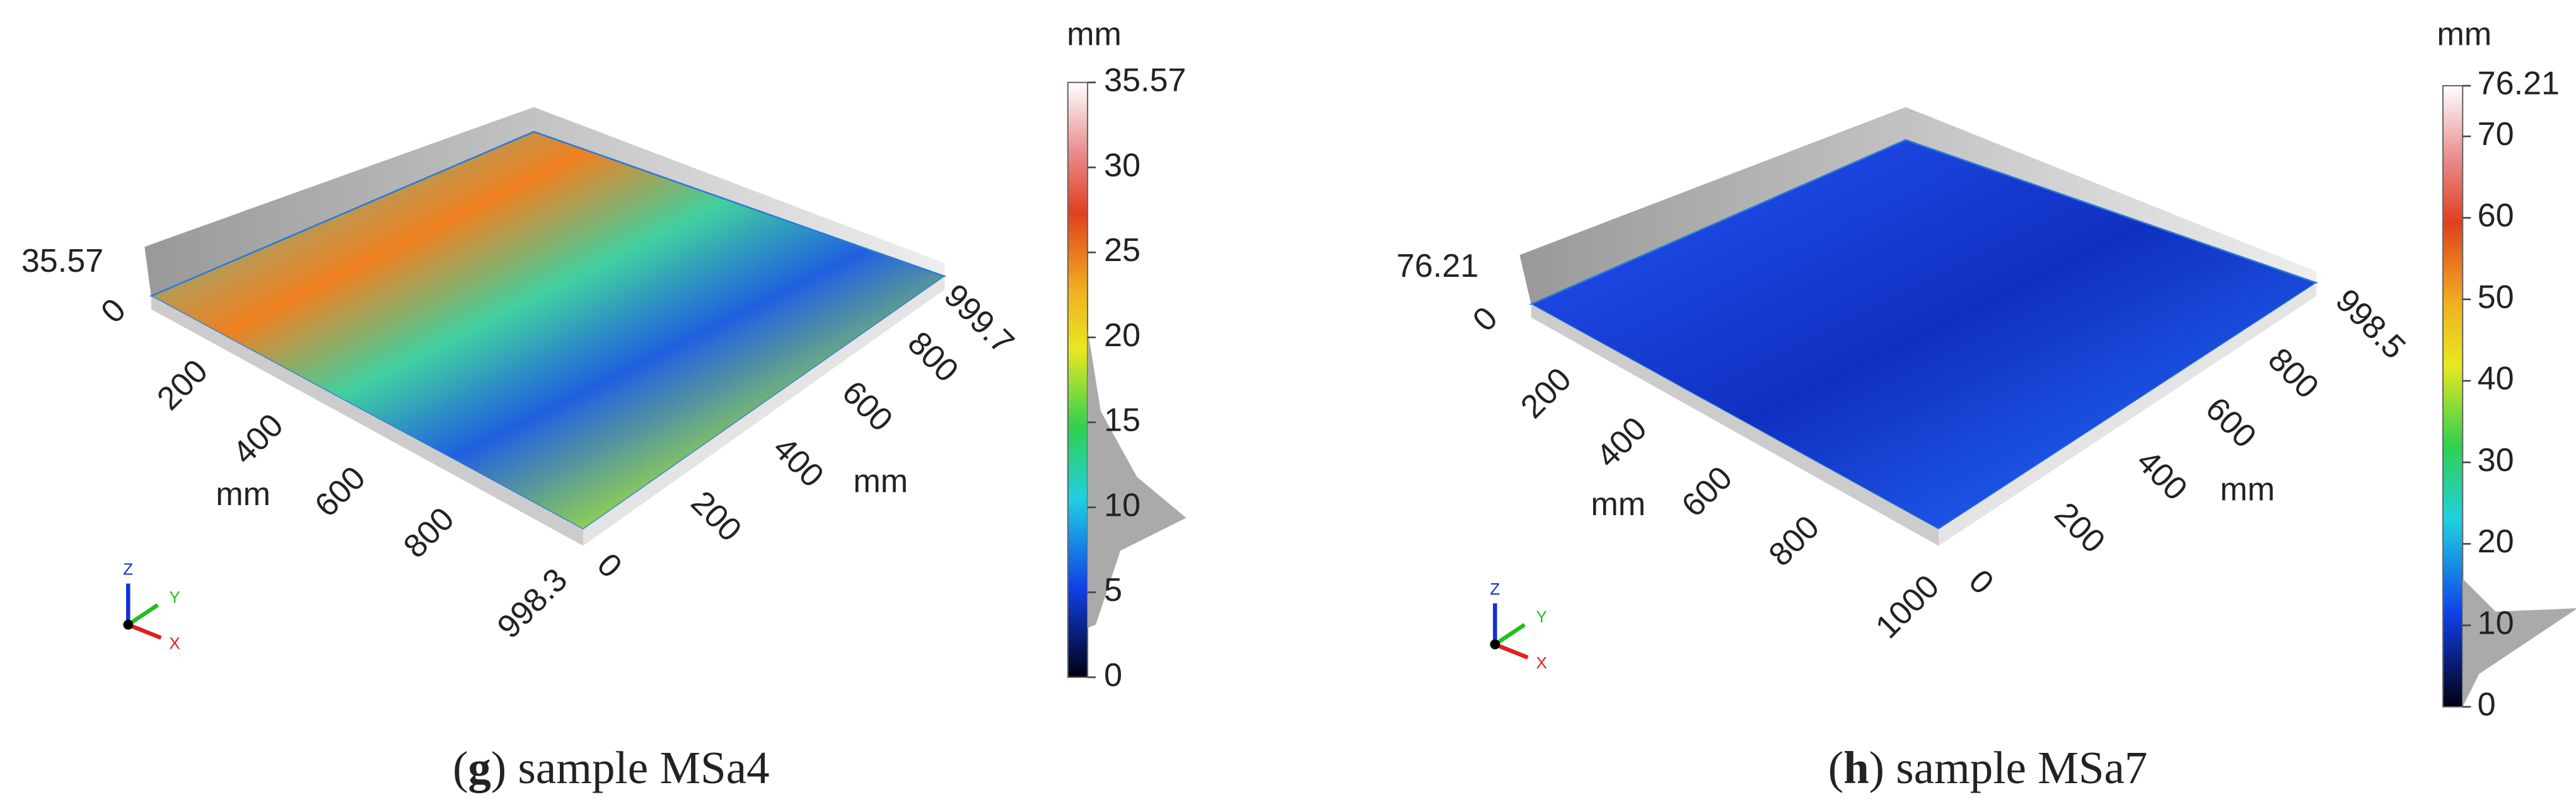  I want to click on caption: (h) sample MSa7, so click(1988, 767).